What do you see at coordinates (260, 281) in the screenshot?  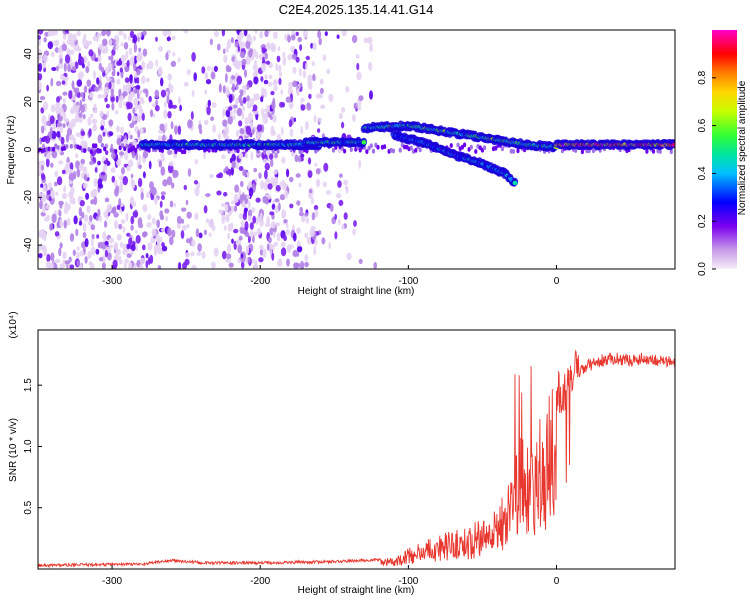 I see `x-tick-label: -200` at bounding box center [260, 281].